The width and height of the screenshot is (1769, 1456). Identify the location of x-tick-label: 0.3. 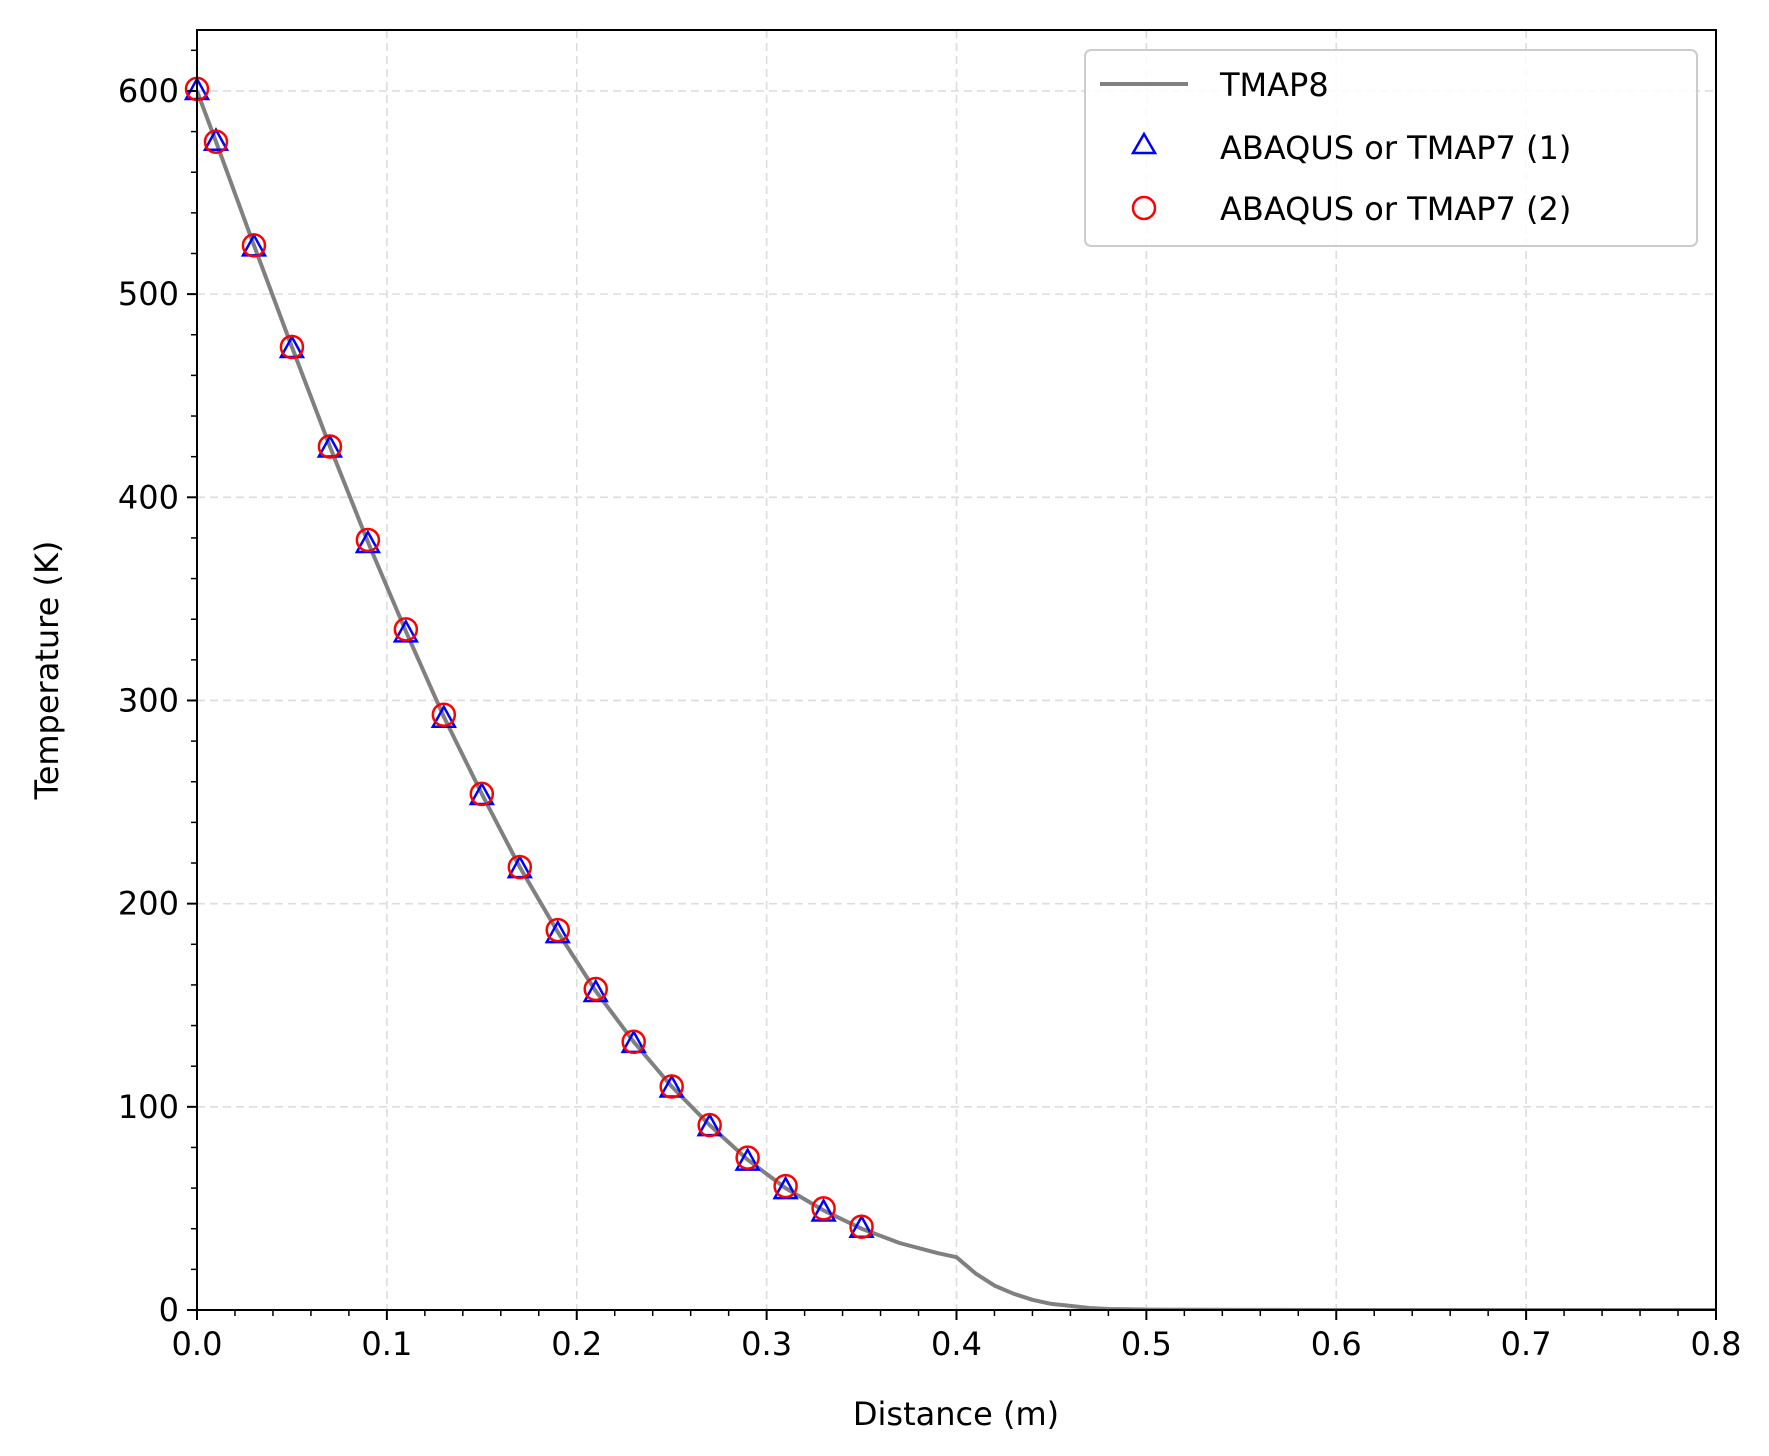
(766, 1344).